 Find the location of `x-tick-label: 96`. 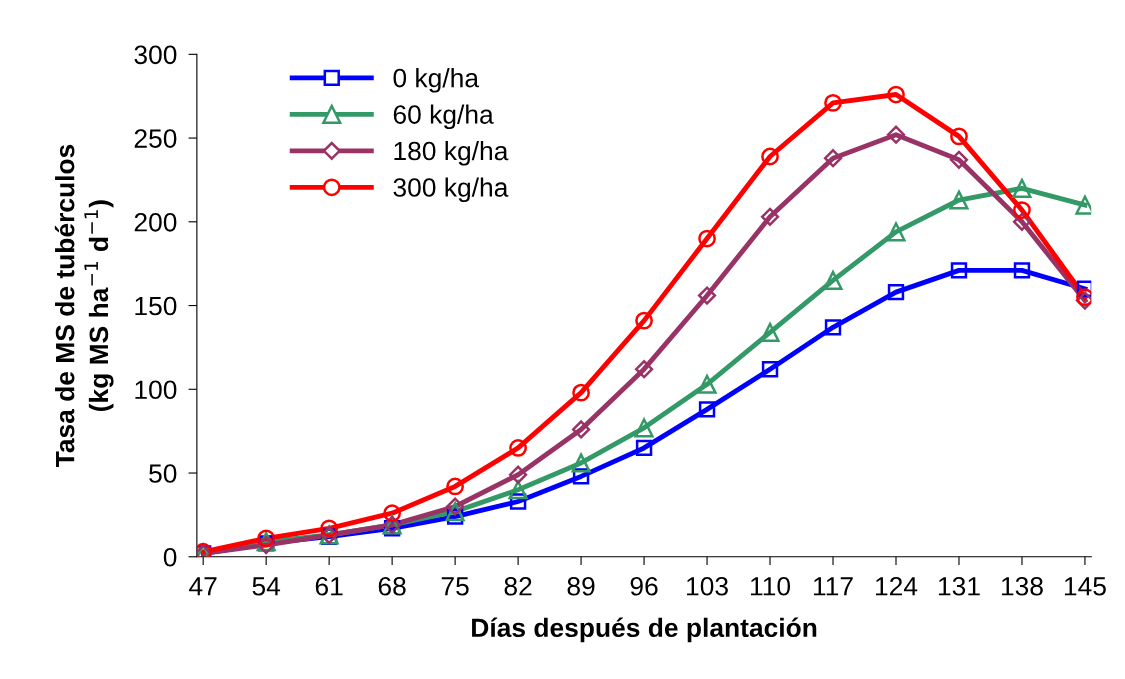

x-tick-label: 96 is located at coordinates (644, 586).